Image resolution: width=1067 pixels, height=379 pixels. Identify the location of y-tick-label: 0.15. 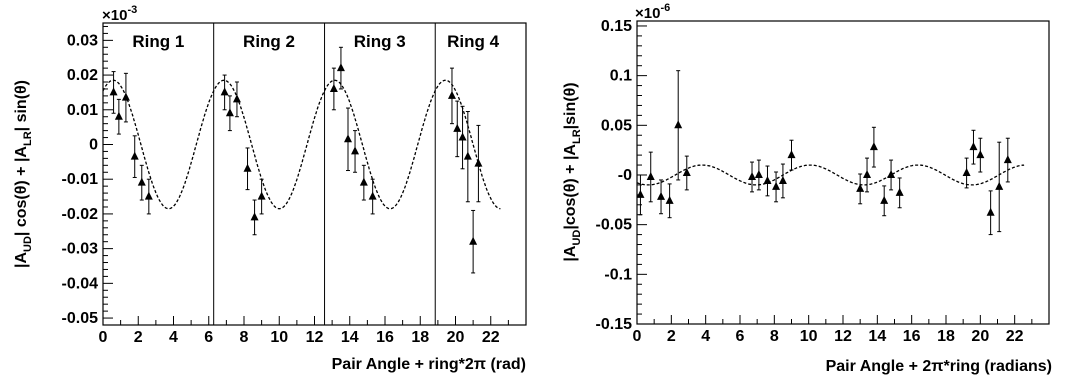
(616, 26).